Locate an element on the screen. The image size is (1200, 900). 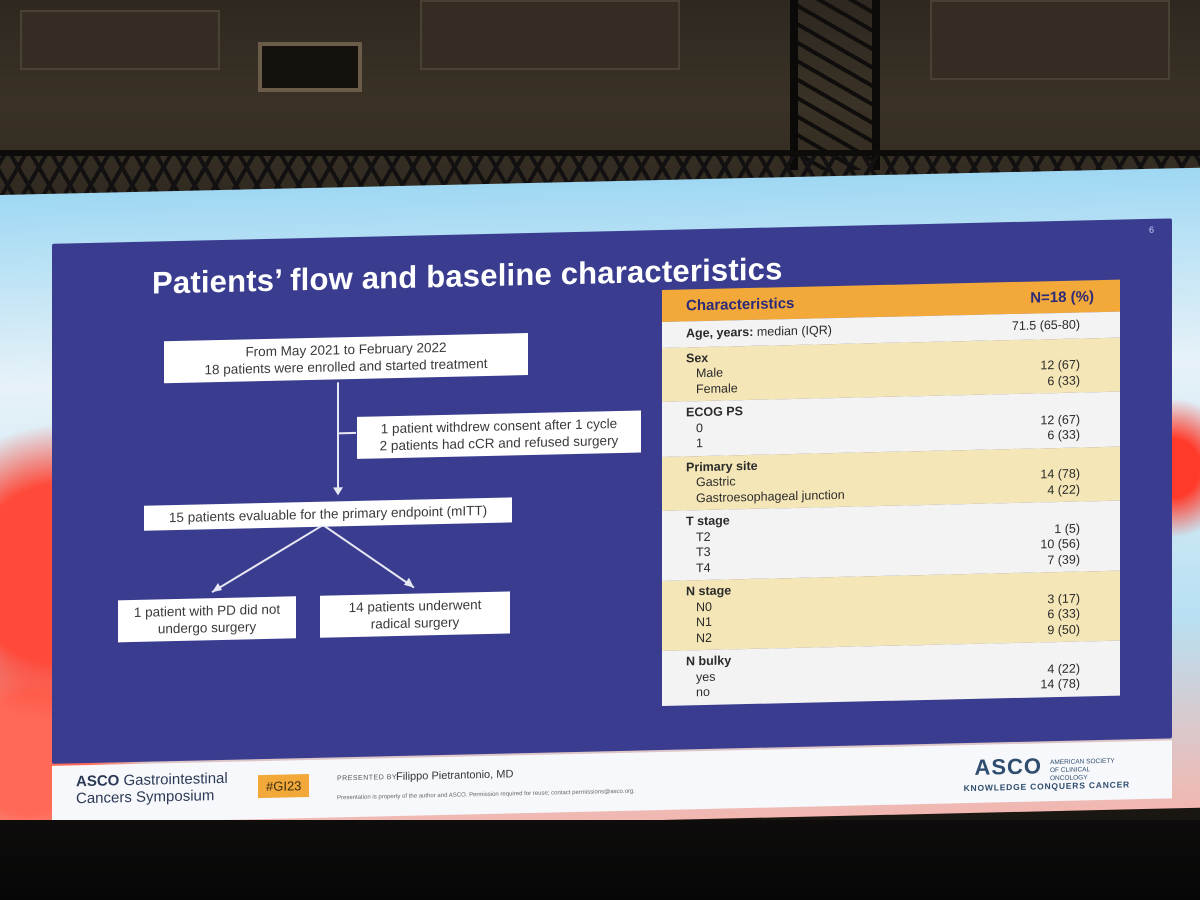
flow-branch-right is located at coordinates (369, 556).